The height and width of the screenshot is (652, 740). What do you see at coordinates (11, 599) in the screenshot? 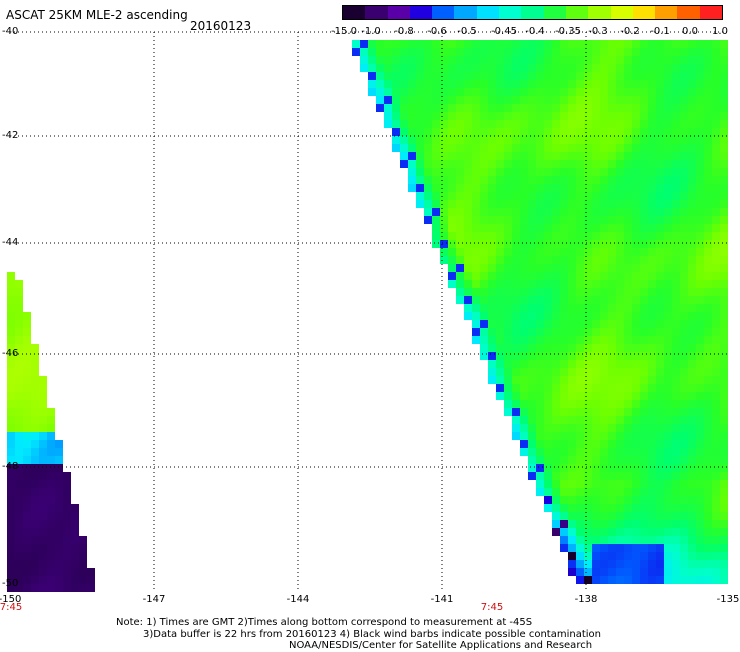
I see `lon-label: -150` at bounding box center [11, 599].